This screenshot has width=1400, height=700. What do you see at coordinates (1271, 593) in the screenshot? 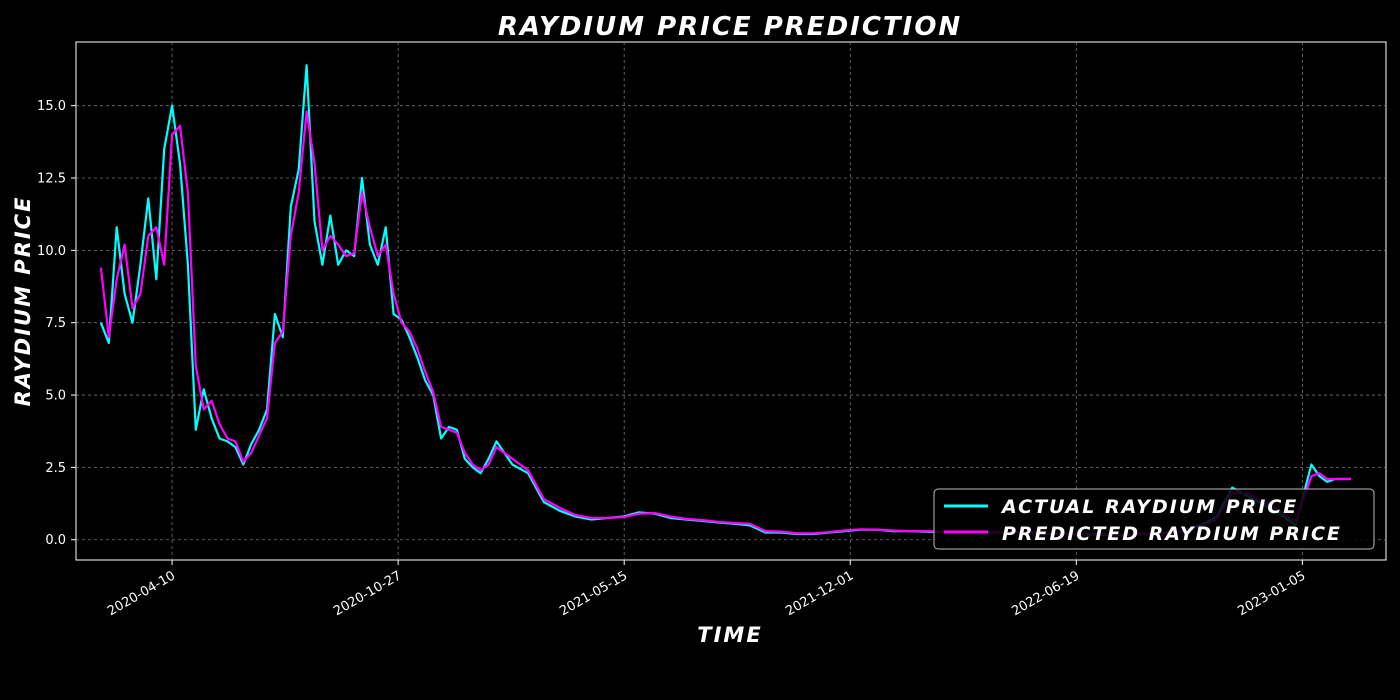
I see `x-tick-label: 2023-01-05` at bounding box center [1271, 593].